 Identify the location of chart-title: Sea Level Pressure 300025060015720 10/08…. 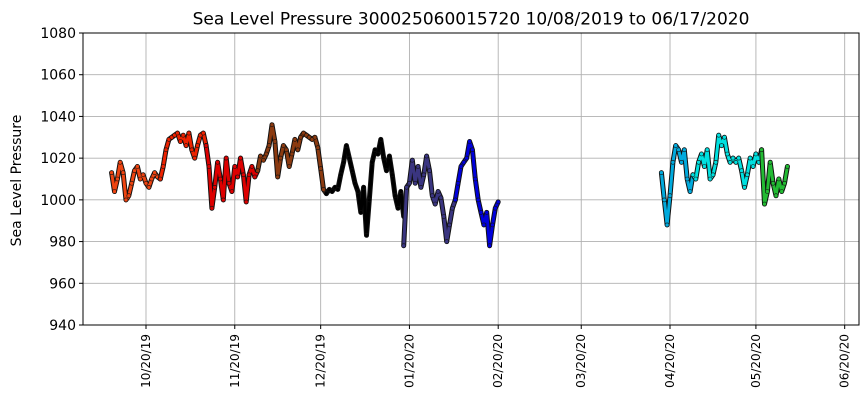
(471, 20).